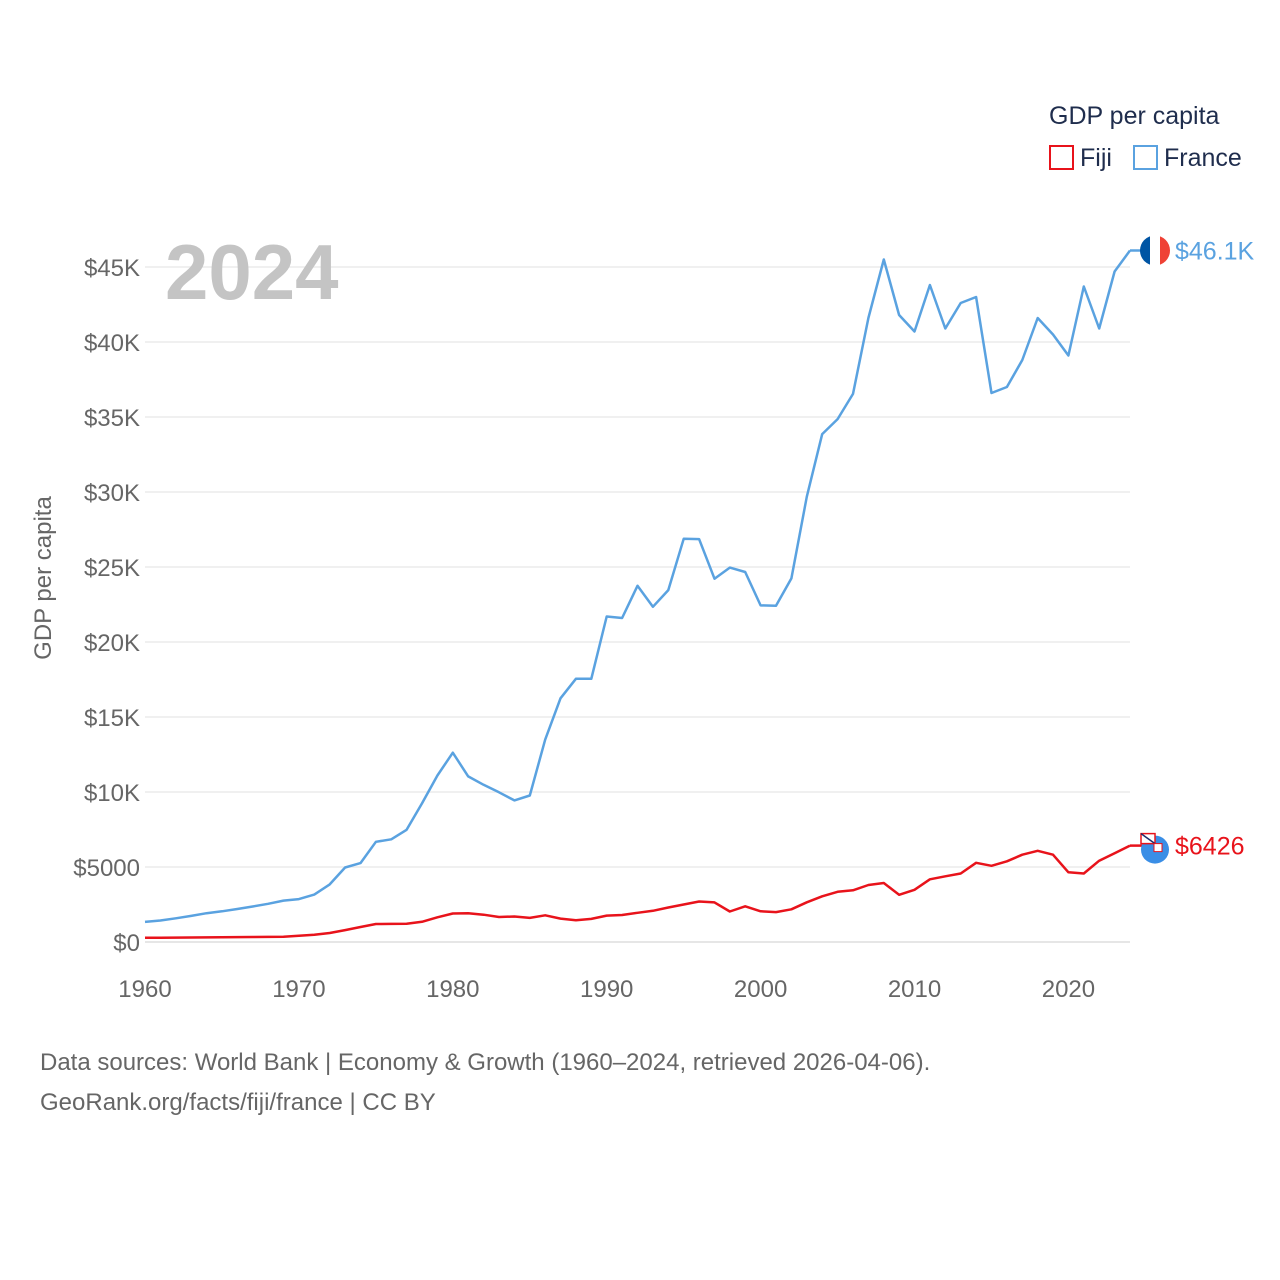  I want to click on legend-item-france: France, so click(1187, 158).